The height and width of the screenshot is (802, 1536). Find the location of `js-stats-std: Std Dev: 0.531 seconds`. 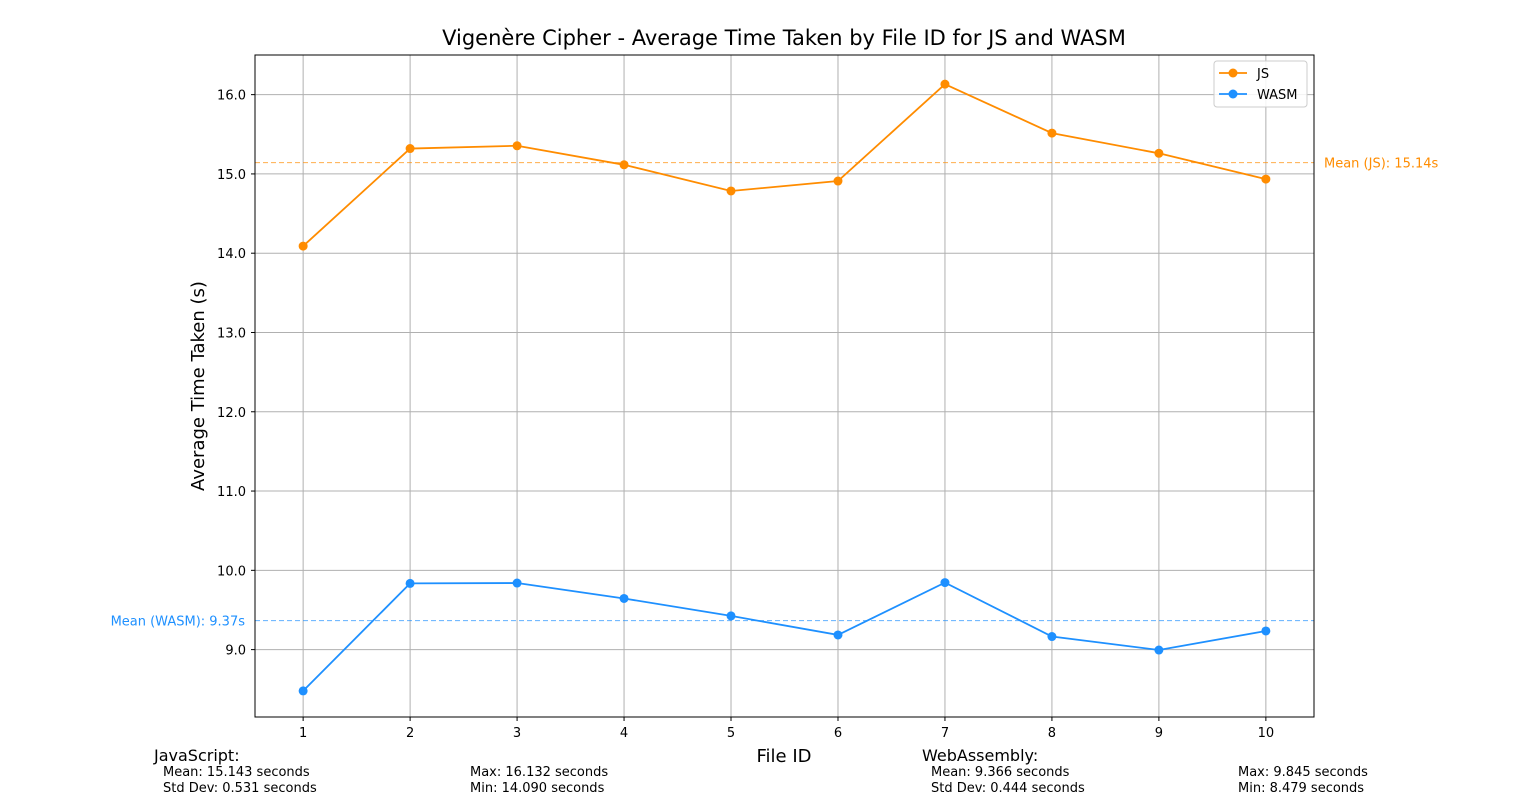

js-stats-std: Std Dev: 0.531 seconds is located at coordinates (240, 788).